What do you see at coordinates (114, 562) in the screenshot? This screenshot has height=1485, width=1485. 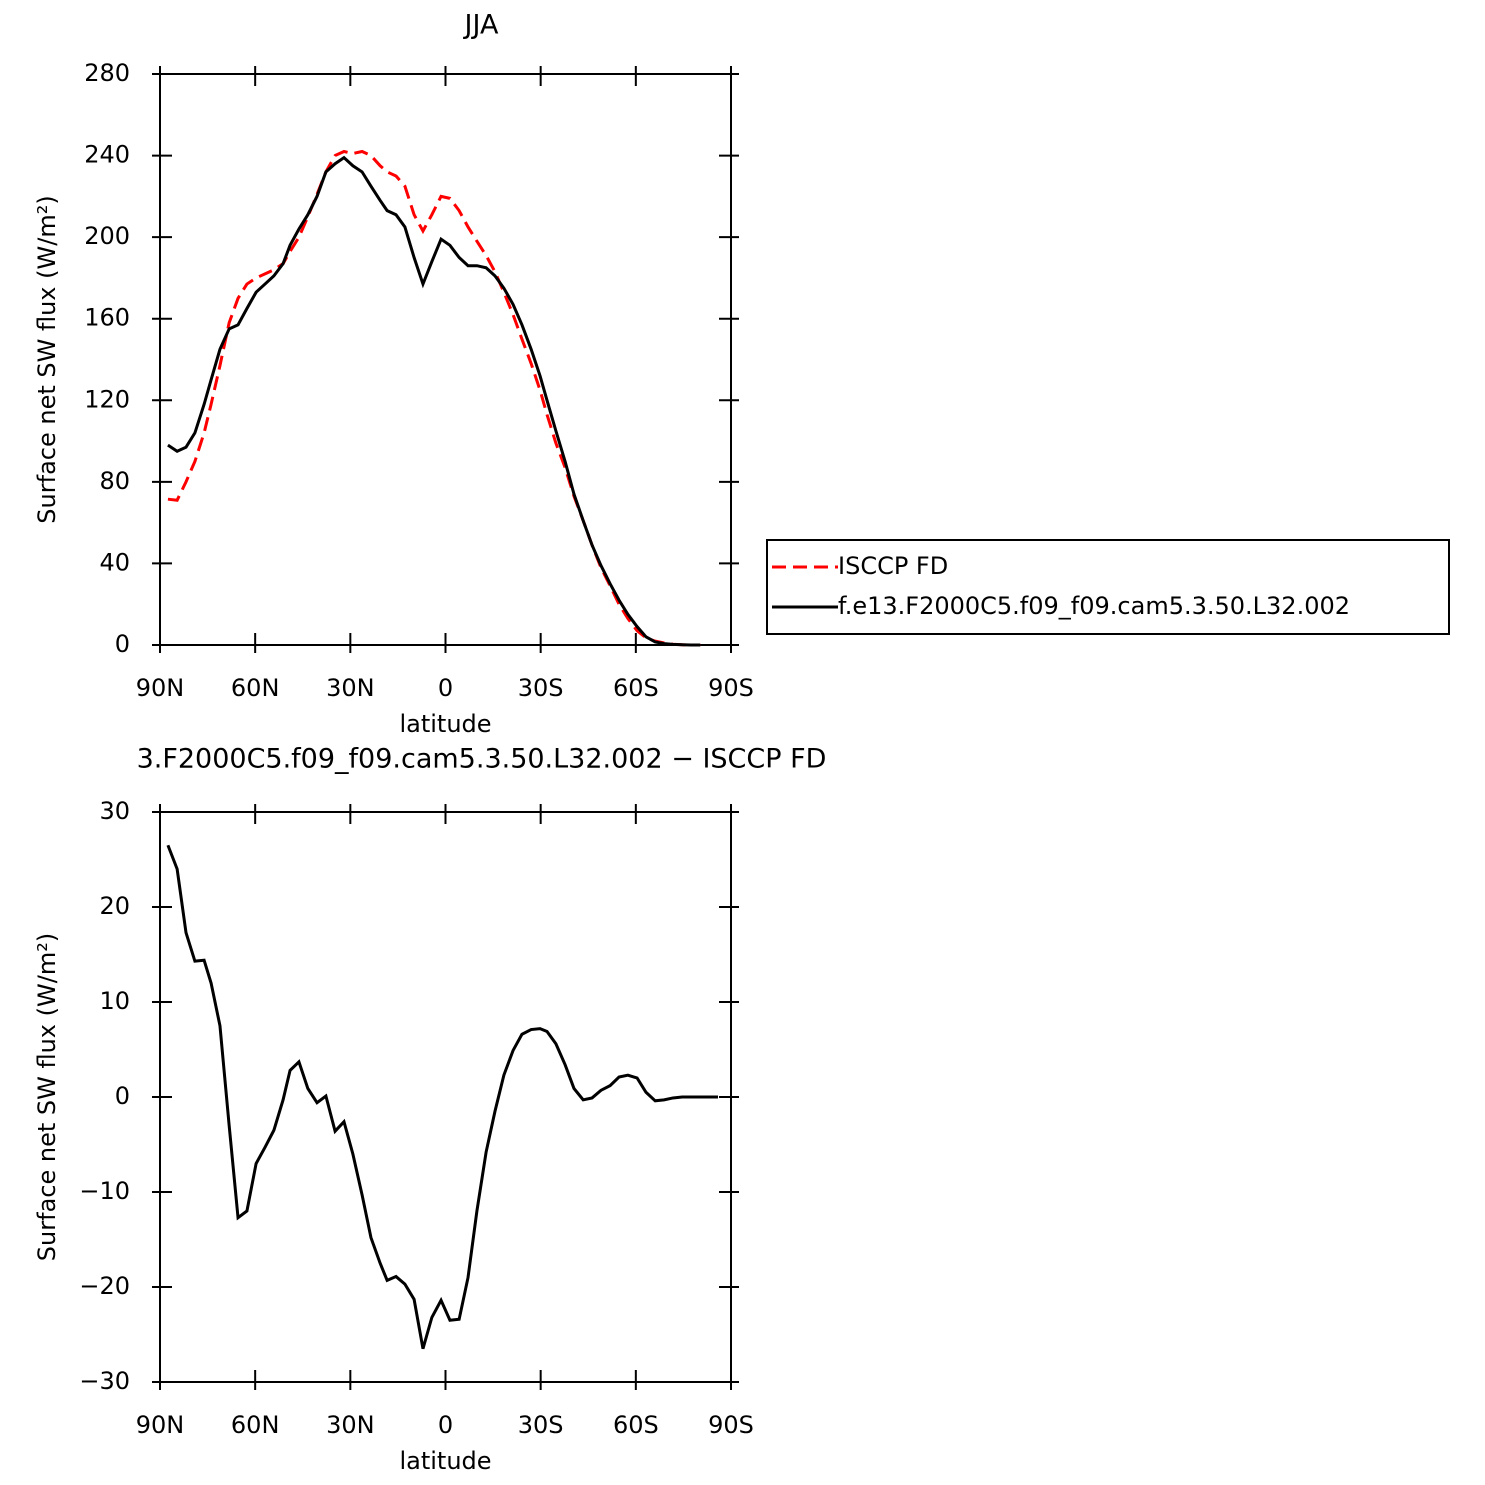 I see `y-tick-label: 40` at bounding box center [114, 562].